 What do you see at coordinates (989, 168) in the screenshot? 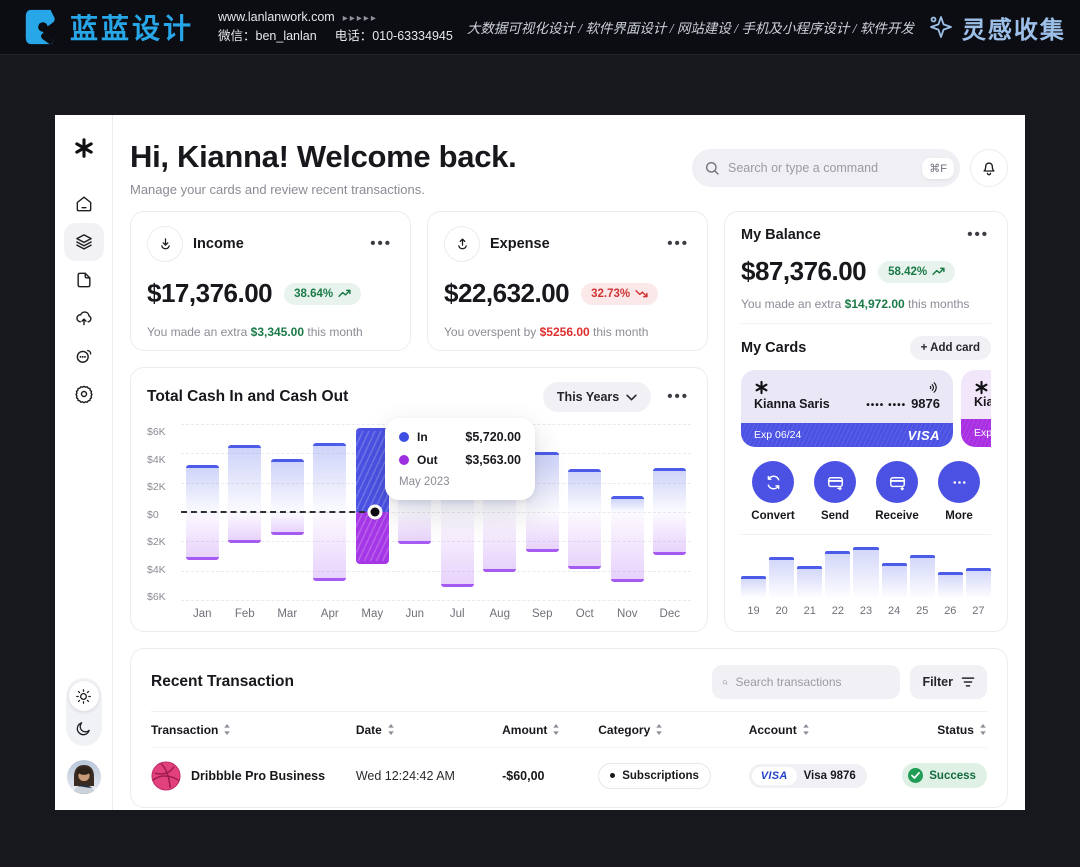
I see `notifications-button` at bounding box center [989, 168].